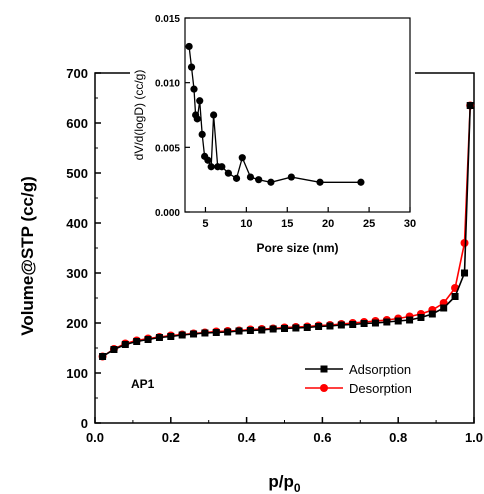 Image resolution: width=484 pixels, height=494 pixels. I want to click on inset-y-tick-label: 0.000, so click(167, 213).